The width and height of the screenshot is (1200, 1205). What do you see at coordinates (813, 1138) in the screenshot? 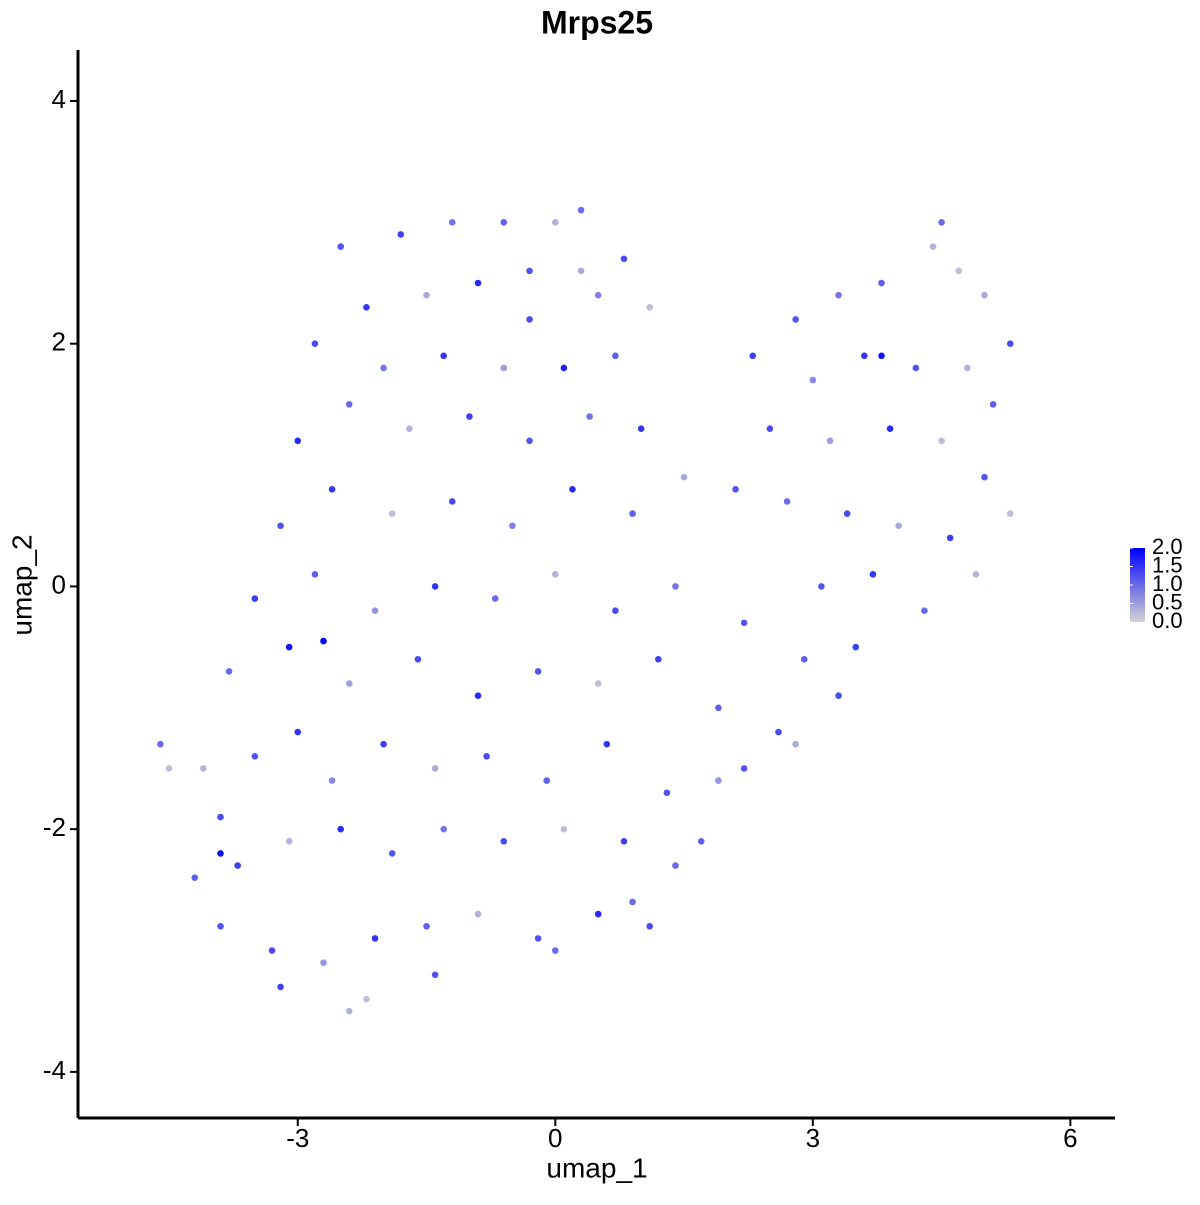
I see `x-tick-label: 3` at bounding box center [813, 1138].